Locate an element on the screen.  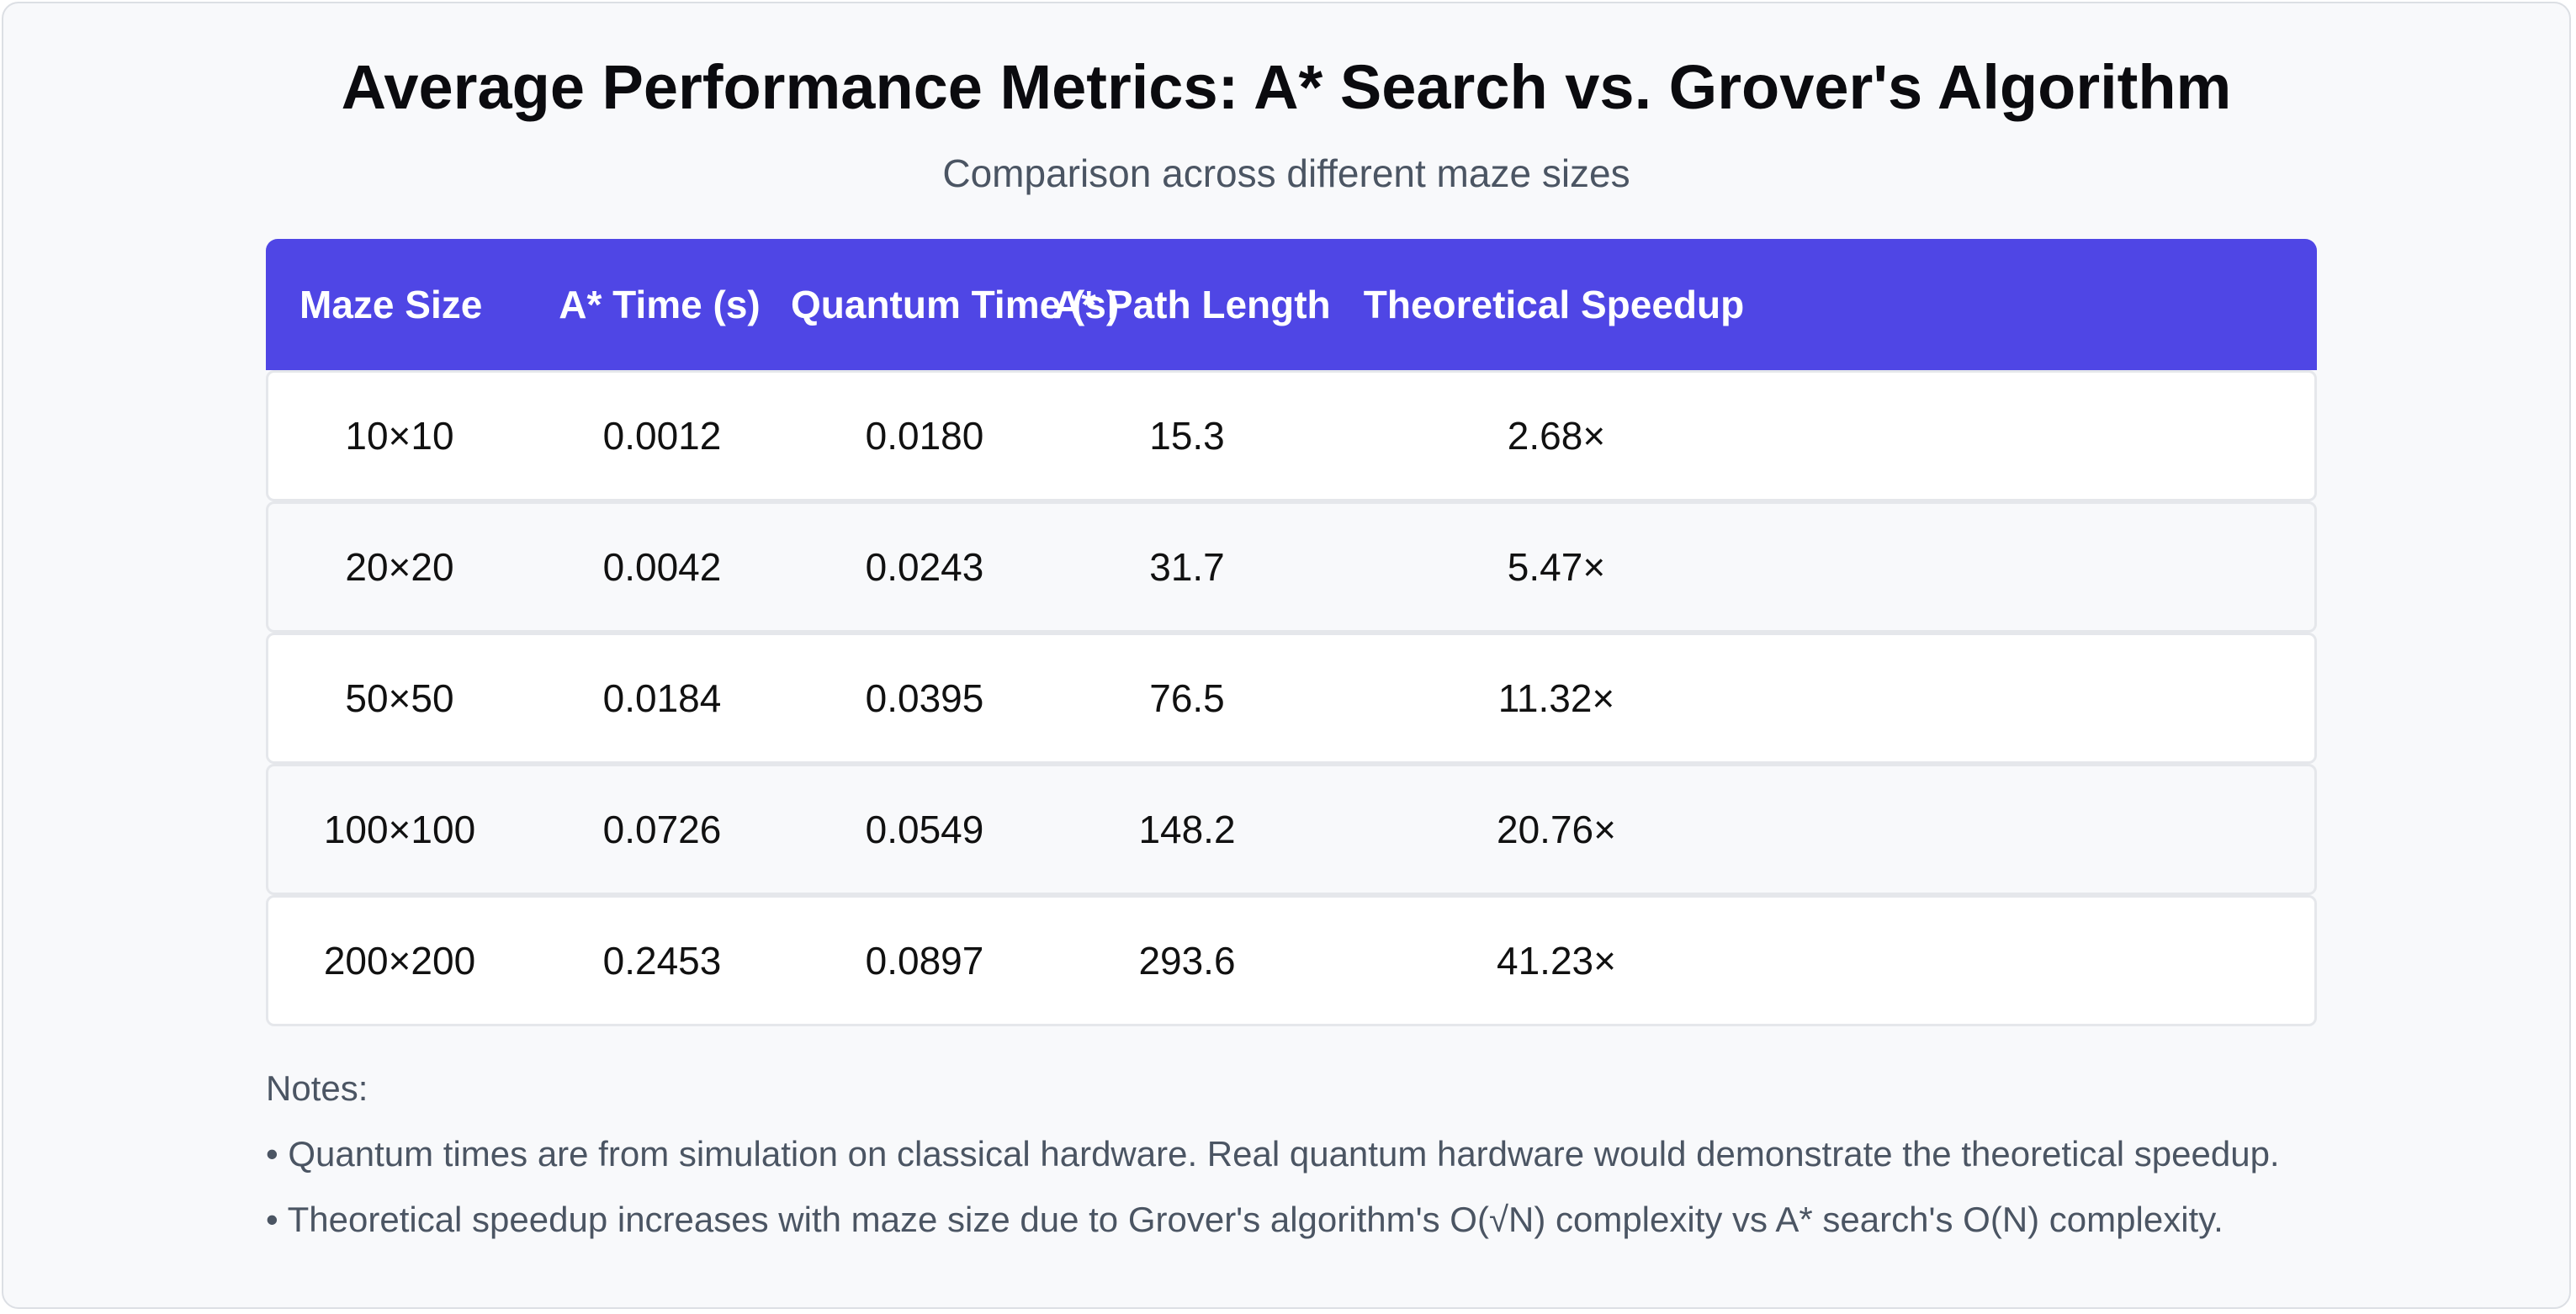
table-row: 50×50 0.0184 0.0395 76.5 11.32× is located at coordinates (1291, 698).